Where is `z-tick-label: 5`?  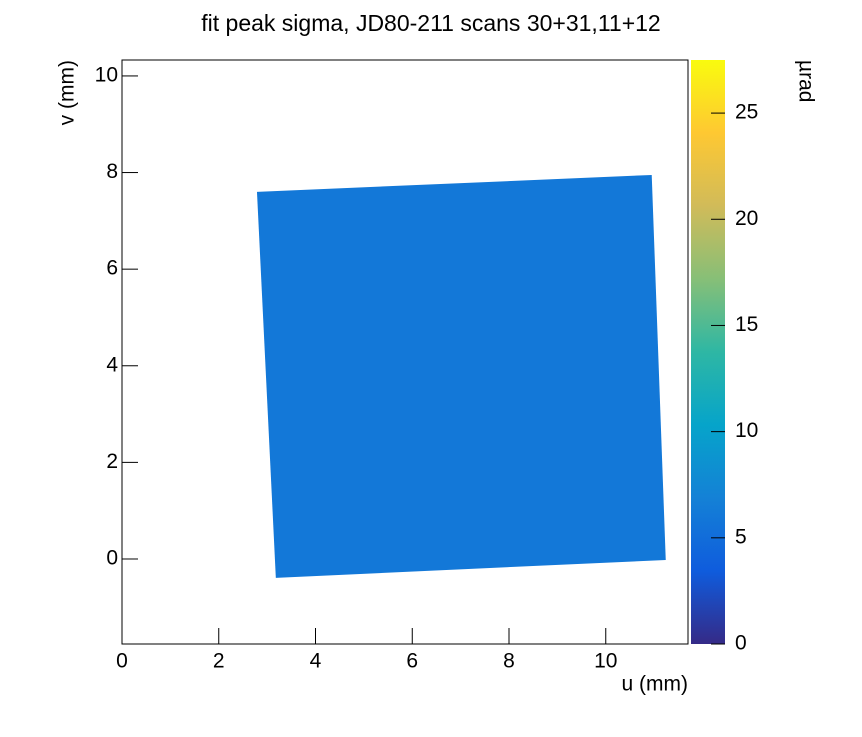 z-tick-label: 5 is located at coordinates (741, 536).